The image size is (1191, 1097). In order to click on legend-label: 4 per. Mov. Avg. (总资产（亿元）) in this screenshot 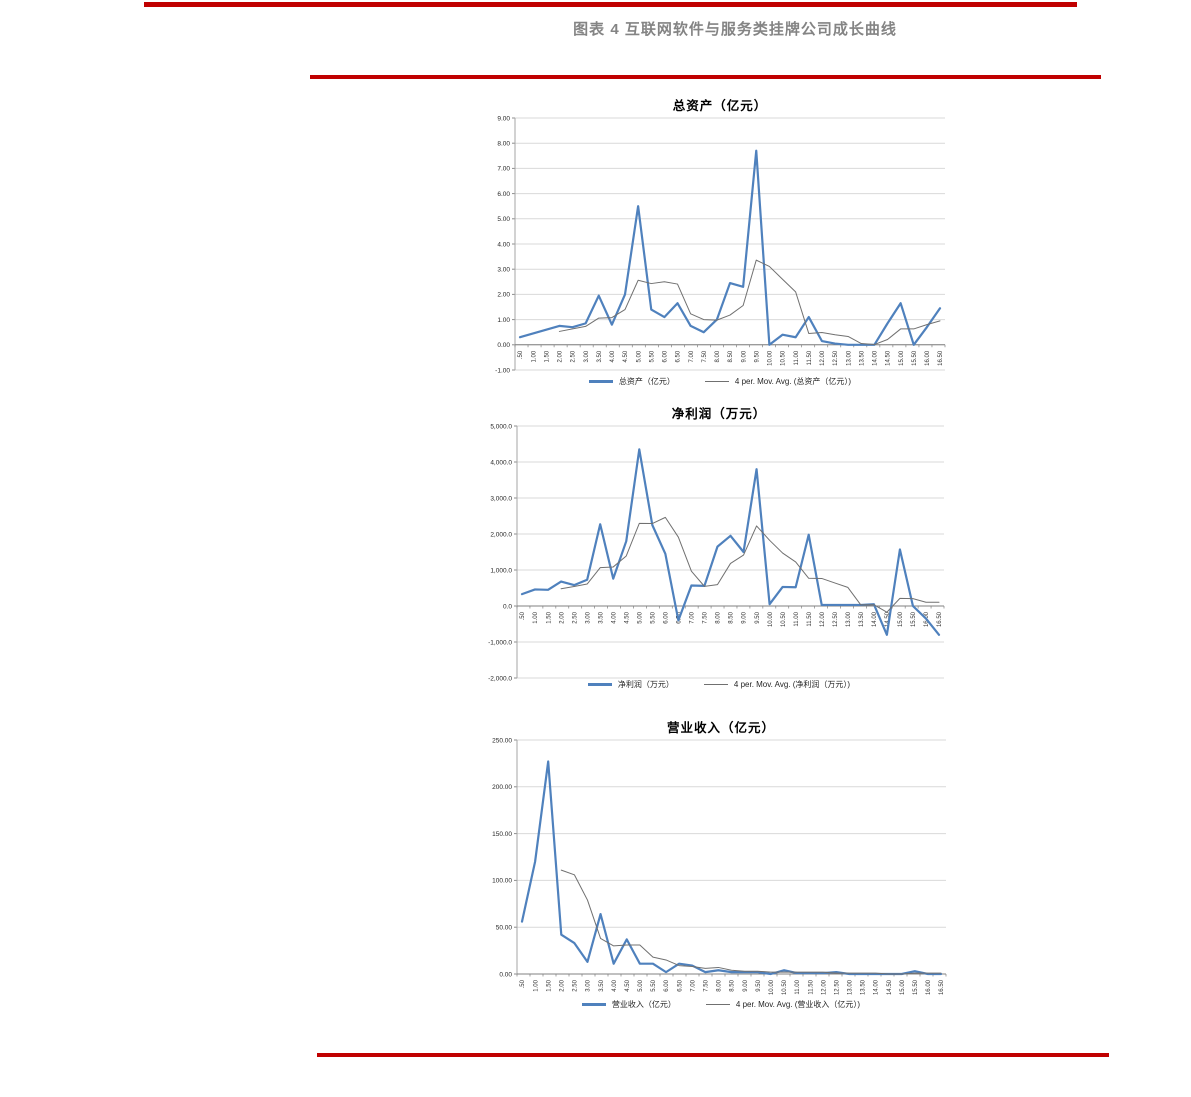, I will do `click(793, 381)`.